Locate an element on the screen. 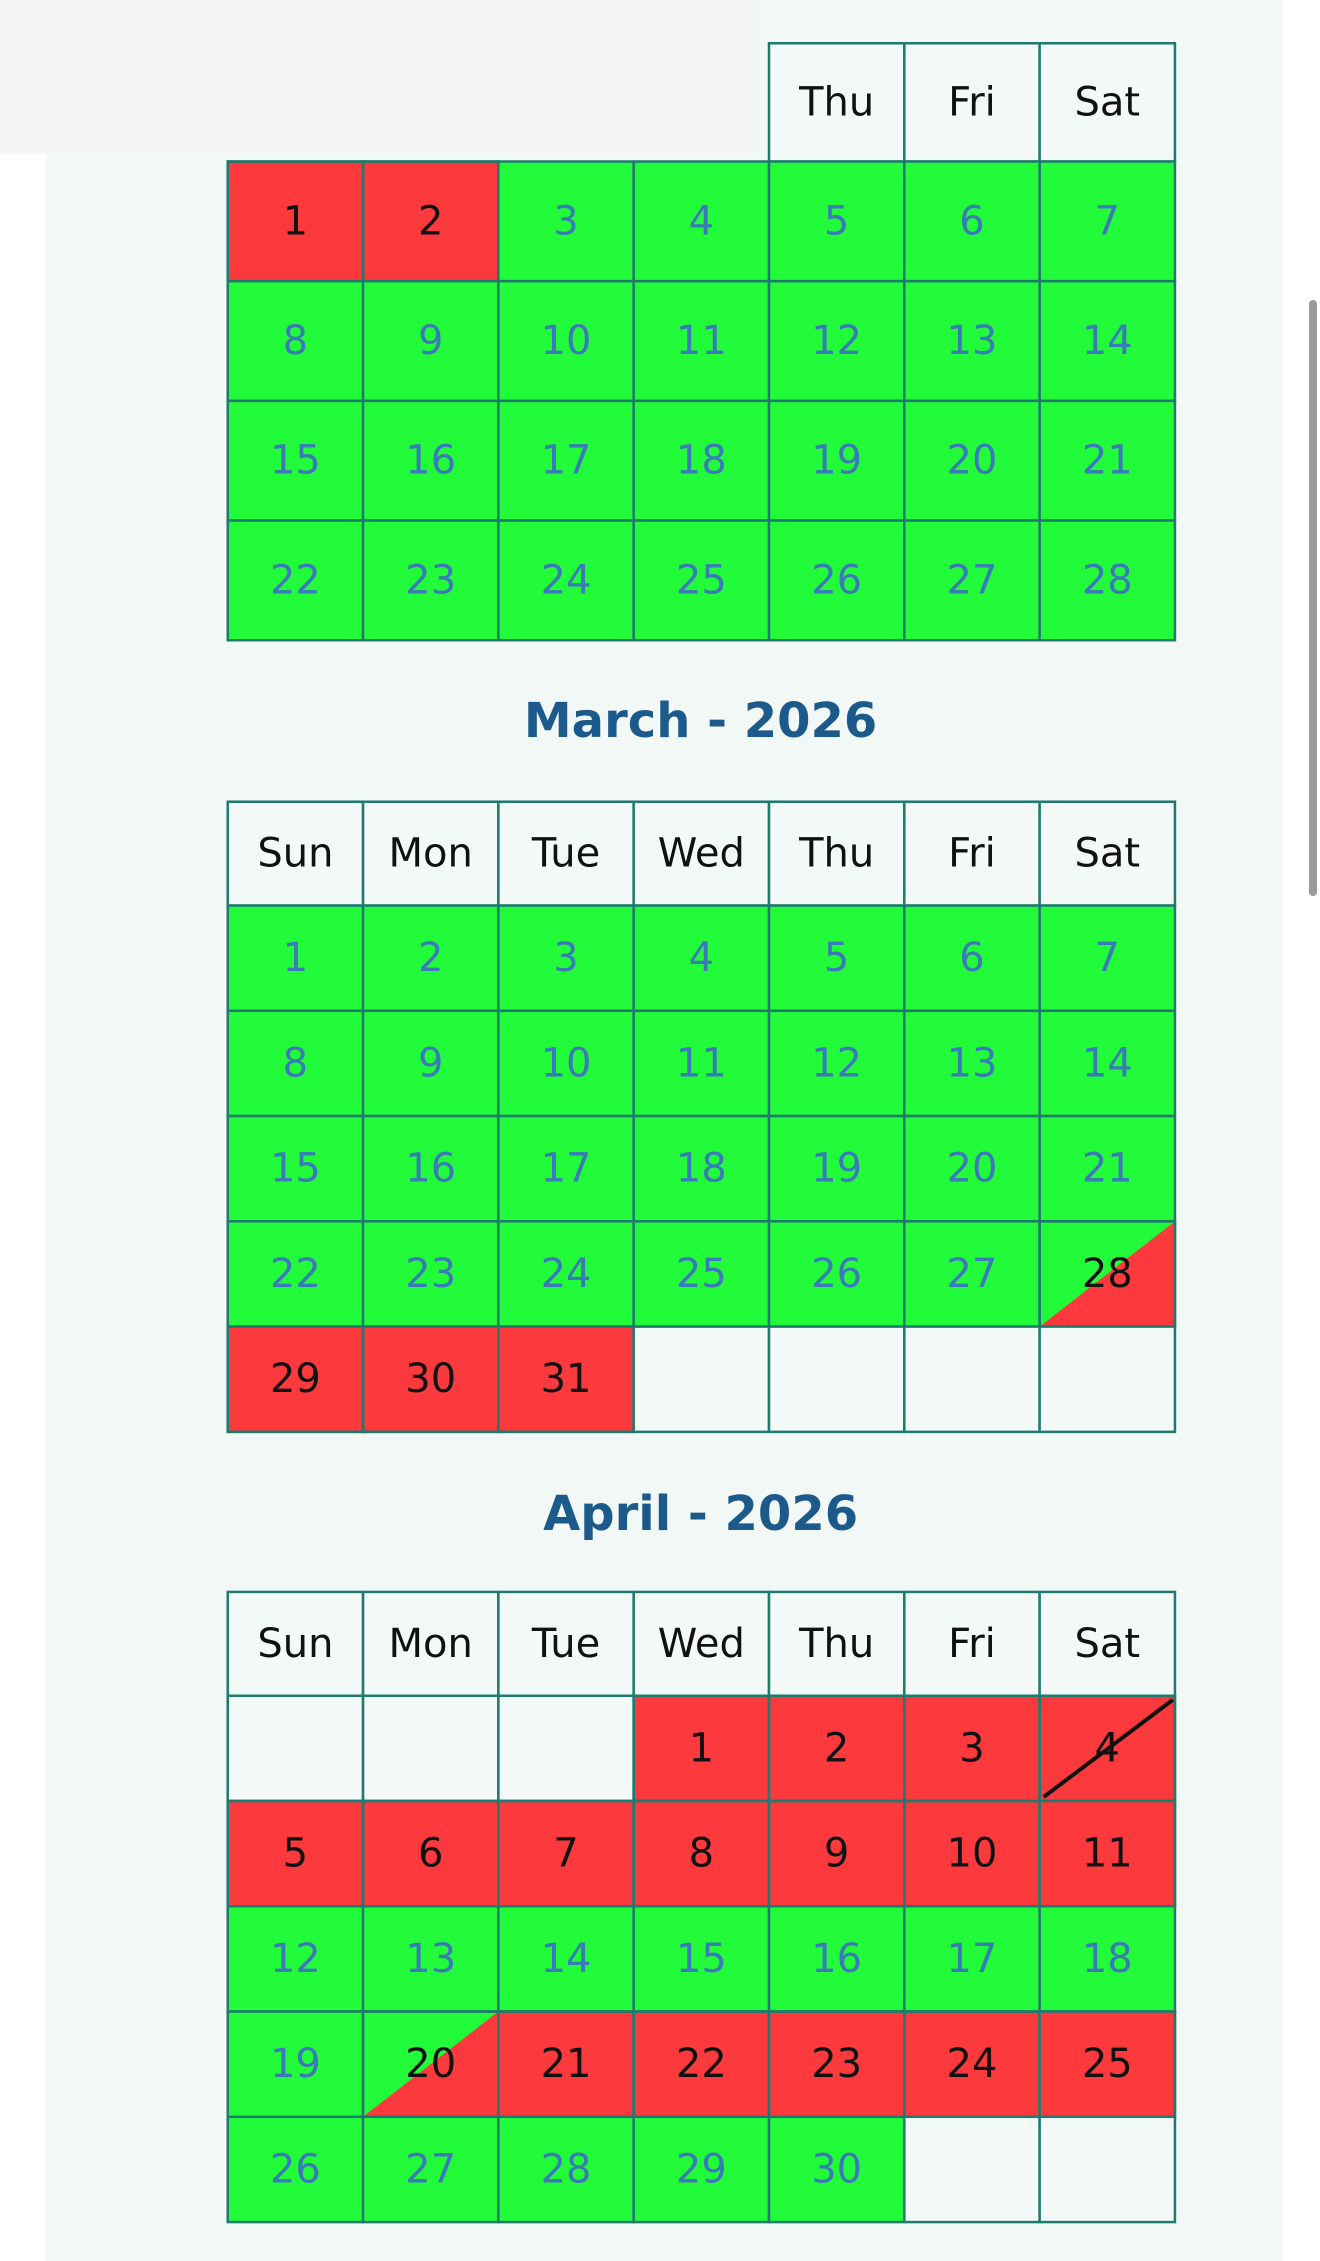 Image resolution: width=1320 pixels, height=2261 pixels. checkout-half is located at coordinates (1107, 2064).